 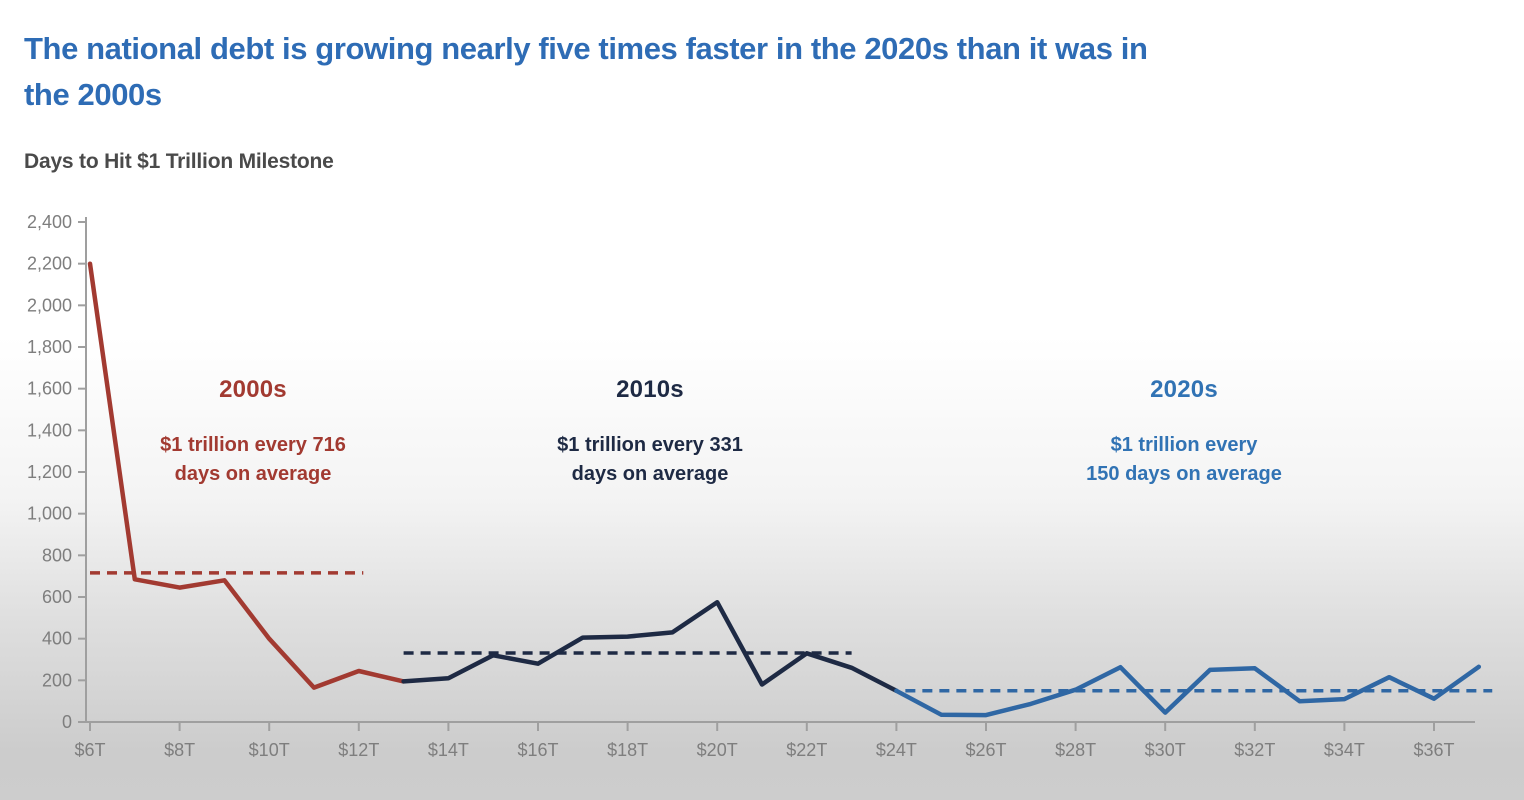 I want to click on x-tick-label: $32T, so click(x=1254, y=750).